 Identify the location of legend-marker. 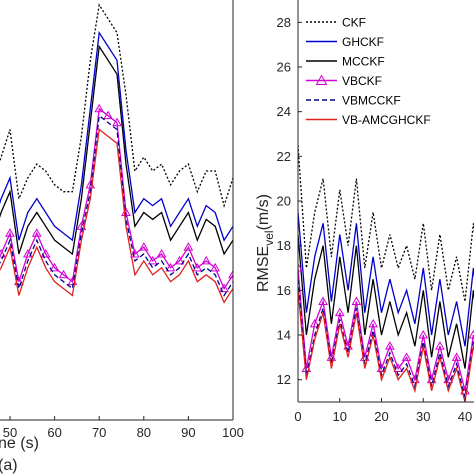
(321, 79).